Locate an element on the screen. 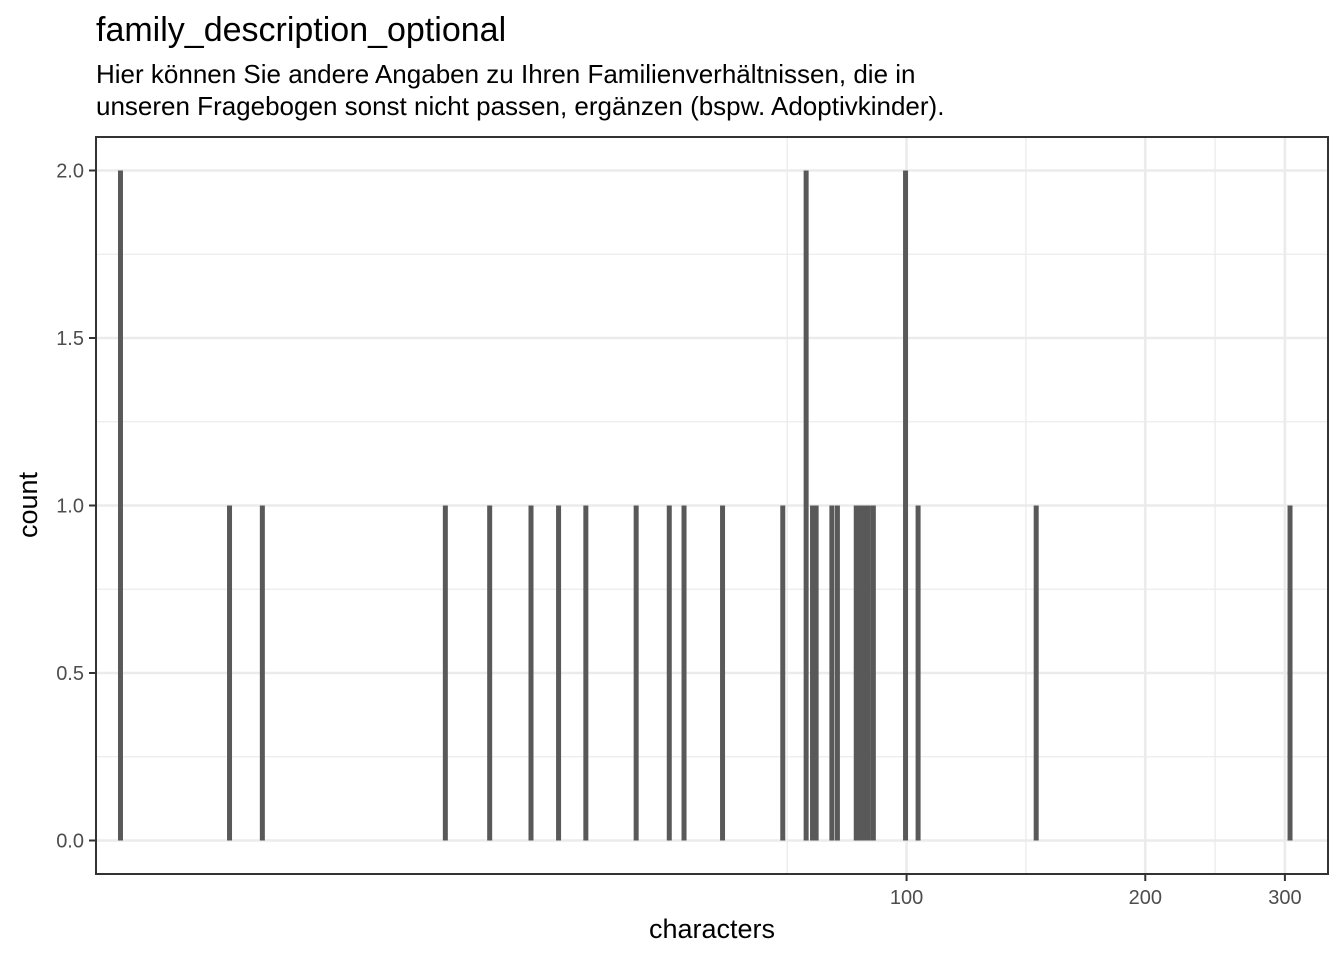  x-axis-title: characters is located at coordinates (712, 929).